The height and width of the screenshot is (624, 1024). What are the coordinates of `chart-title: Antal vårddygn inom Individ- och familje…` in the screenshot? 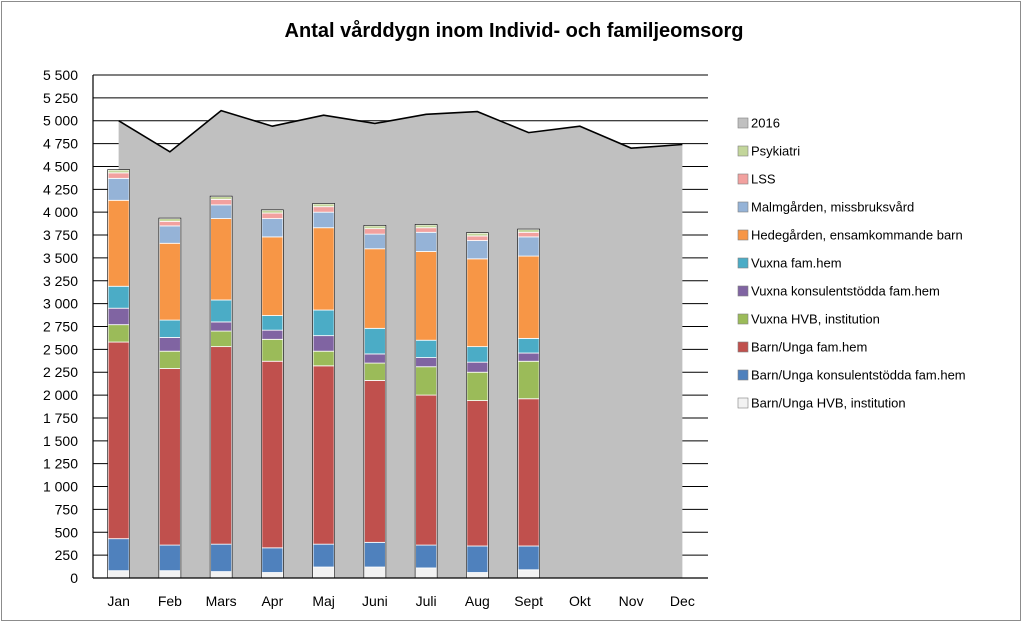 It's located at (514, 30).